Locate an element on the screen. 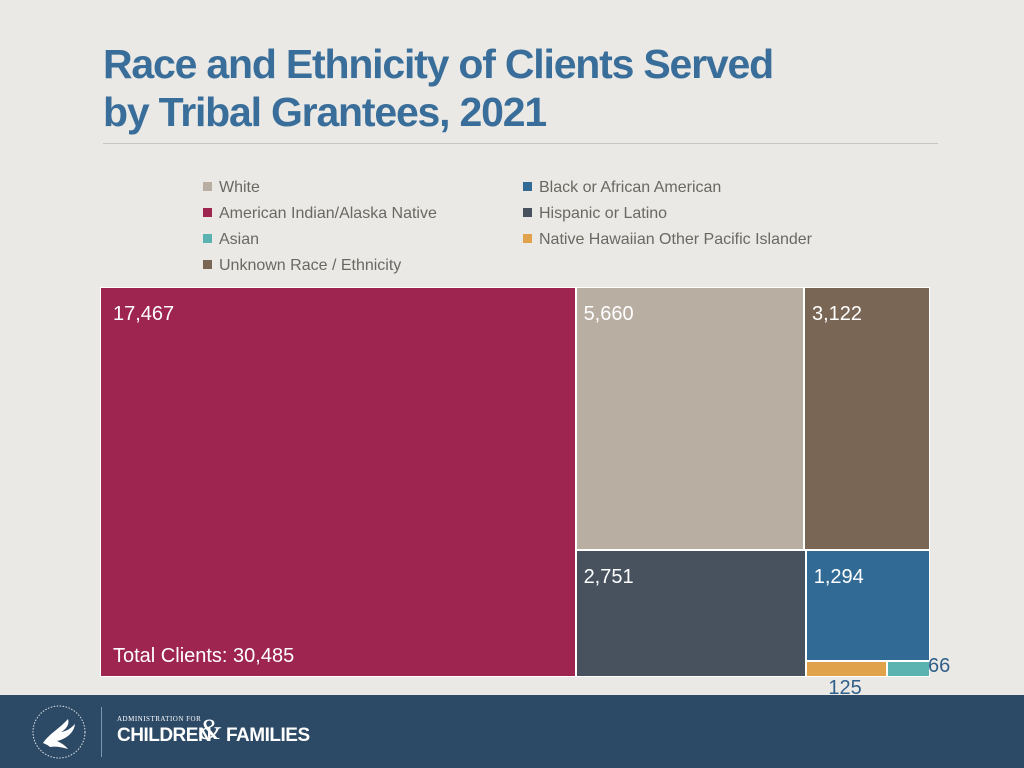 The image size is (1024, 768). treemap-cell-asian is located at coordinates (908, 668).